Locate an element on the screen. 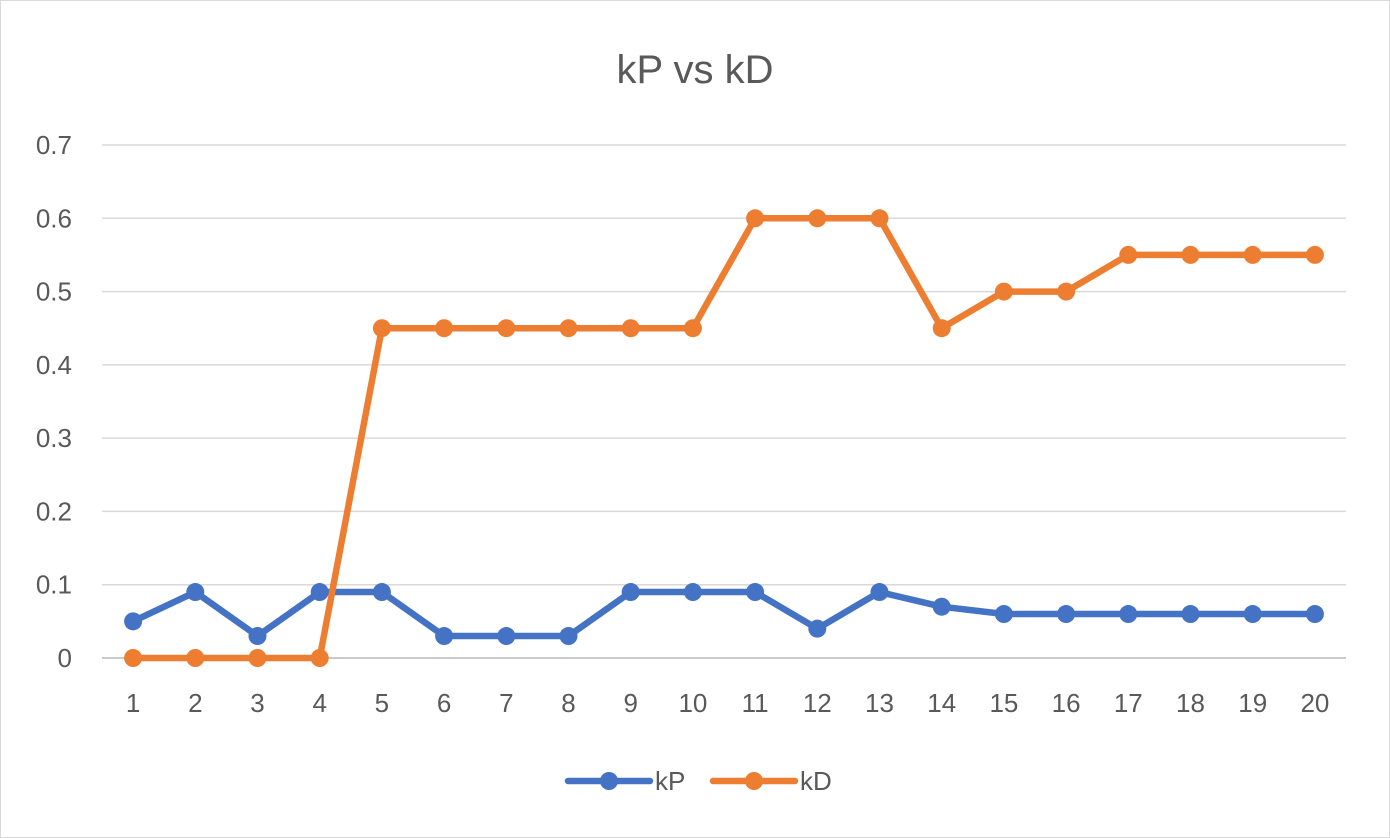 The image size is (1390, 838). x-tick-label-17: 17 is located at coordinates (1128, 703).